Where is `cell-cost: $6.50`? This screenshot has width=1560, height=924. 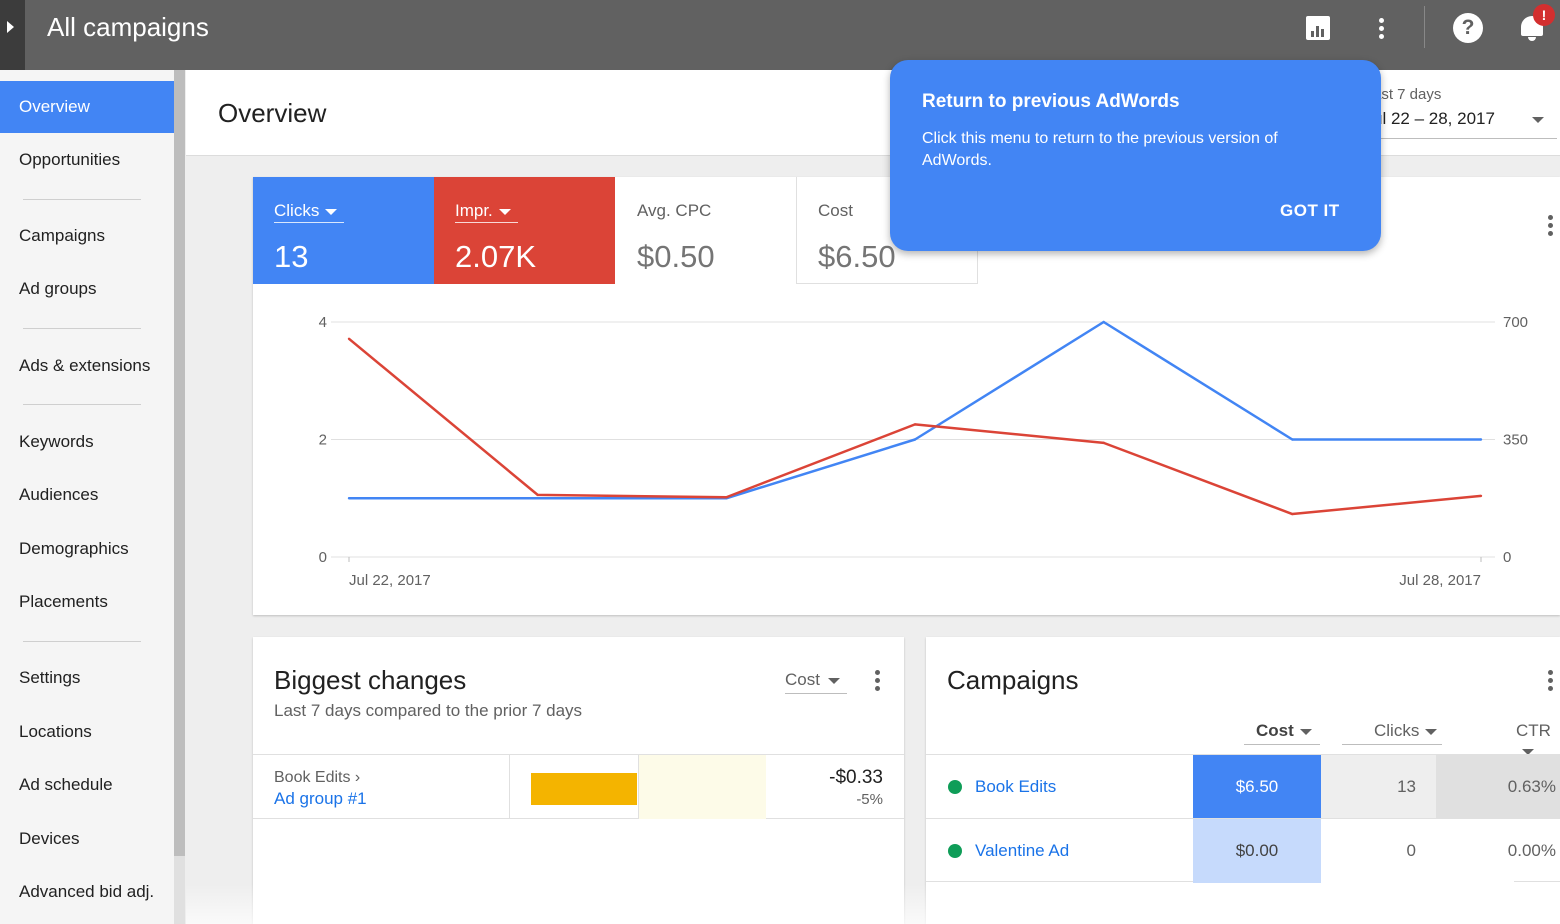 cell-cost: $6.50 is located at coordinates (1257, 787).